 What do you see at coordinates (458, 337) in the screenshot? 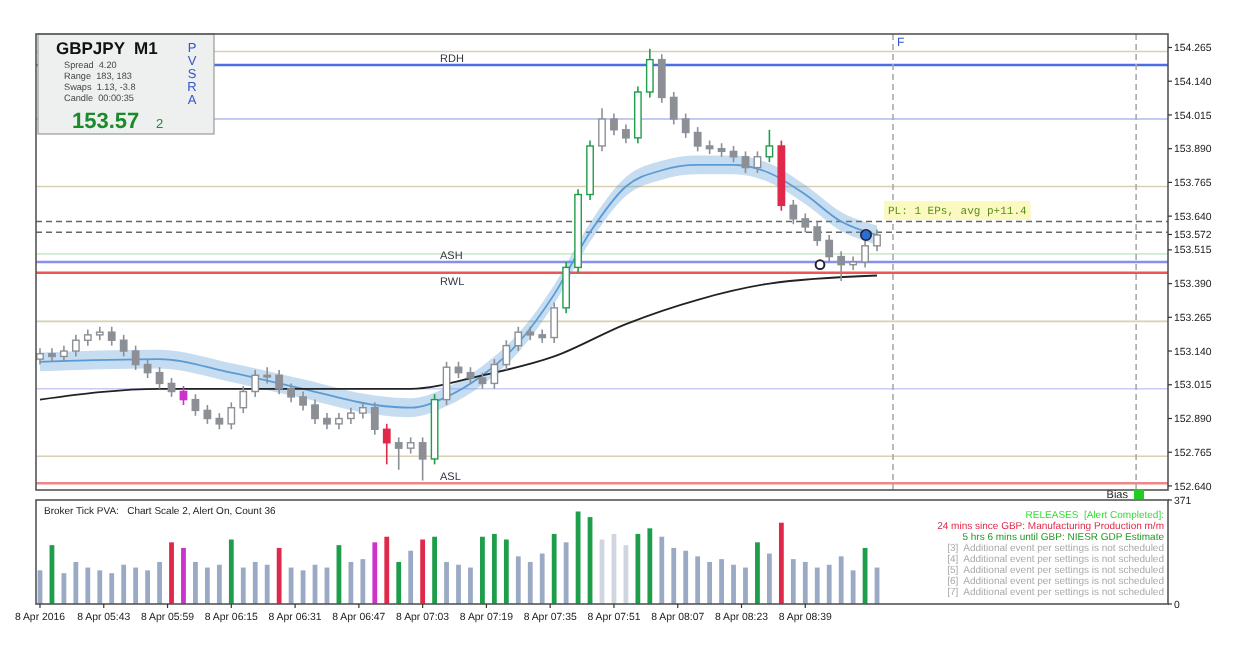
I see `line-series` at bounding box center [458, 337].